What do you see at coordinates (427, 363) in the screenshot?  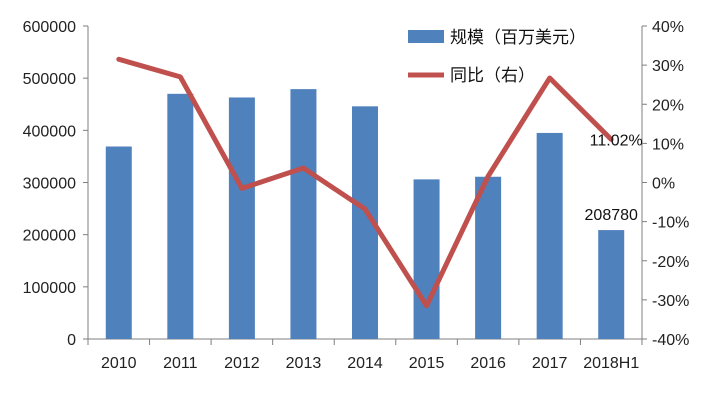 I see `x-tick-label: 2015` at bounding box center [427, 363].